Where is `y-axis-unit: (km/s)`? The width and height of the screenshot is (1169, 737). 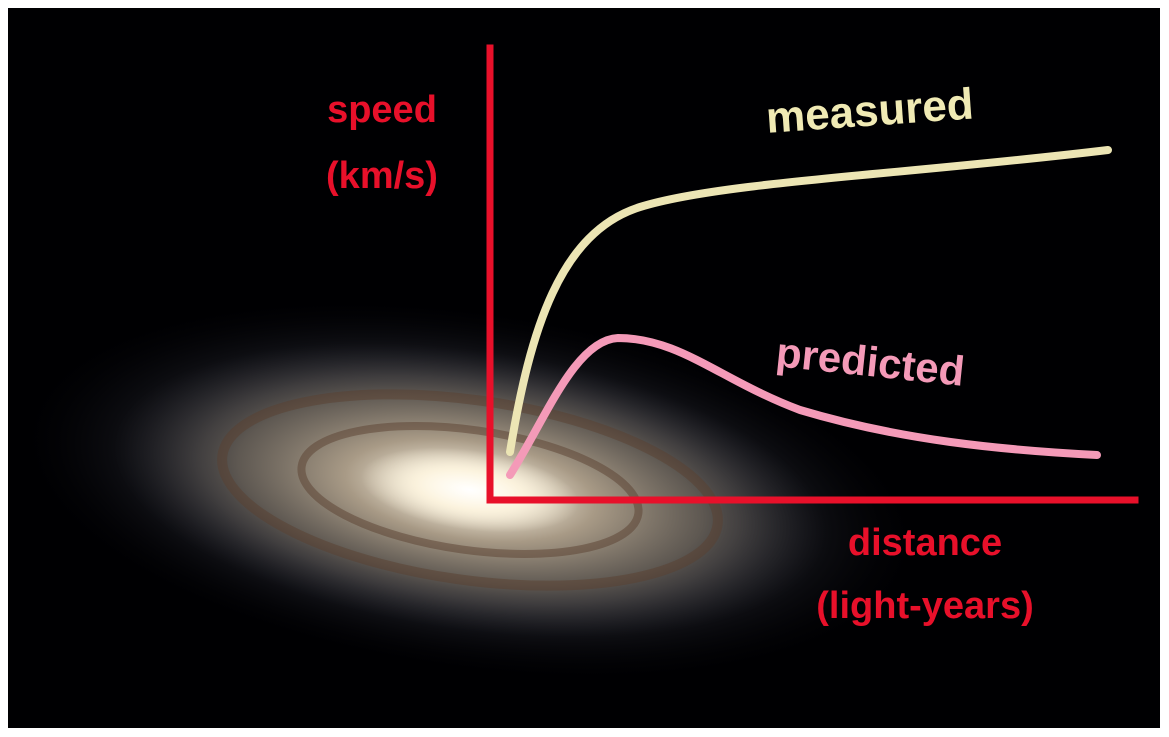 y-axis-unit: (km/s) is located at coordinates (382, 176).